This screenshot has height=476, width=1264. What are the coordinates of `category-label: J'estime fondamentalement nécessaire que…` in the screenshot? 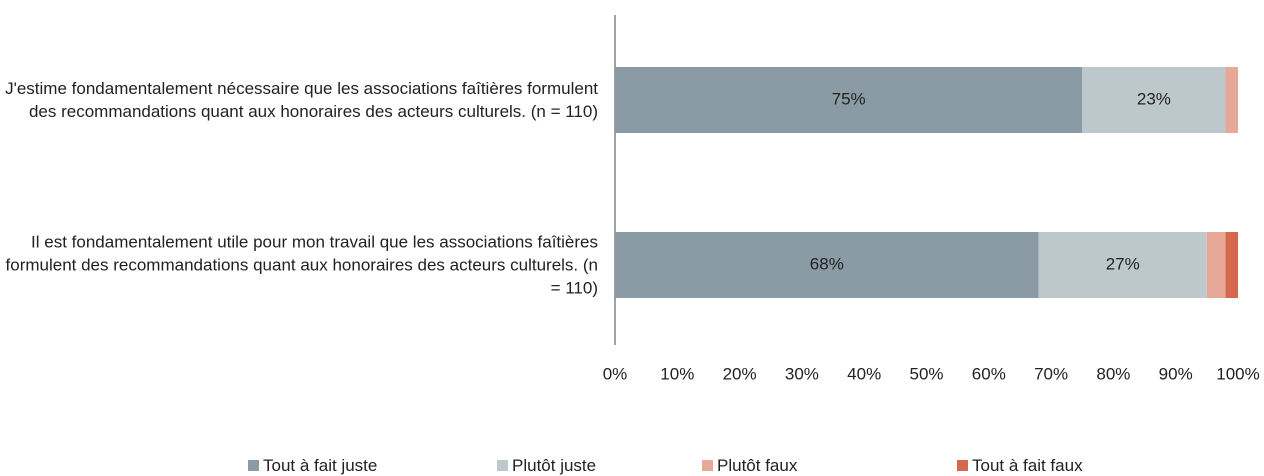 It's located at (301, 100).